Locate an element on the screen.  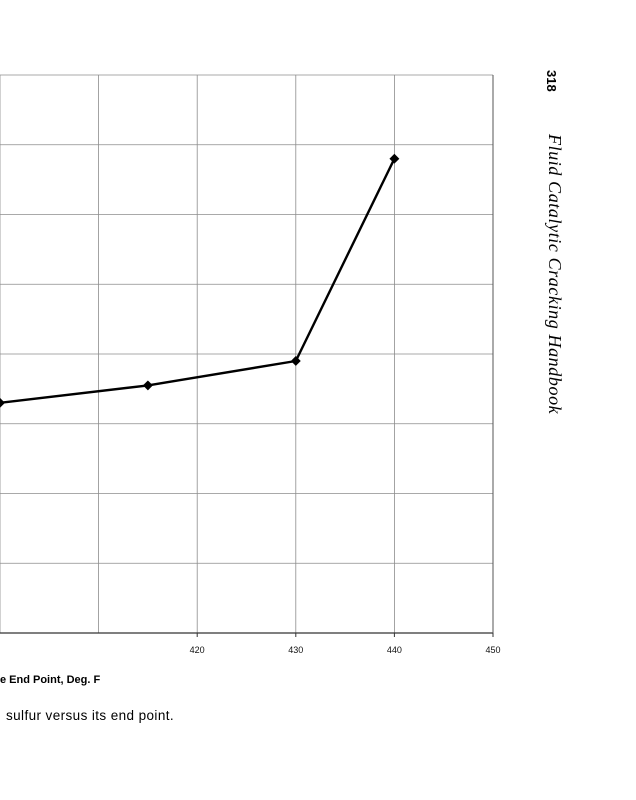
x-tick-label-450: 450 is located at coordinates (492, 650).